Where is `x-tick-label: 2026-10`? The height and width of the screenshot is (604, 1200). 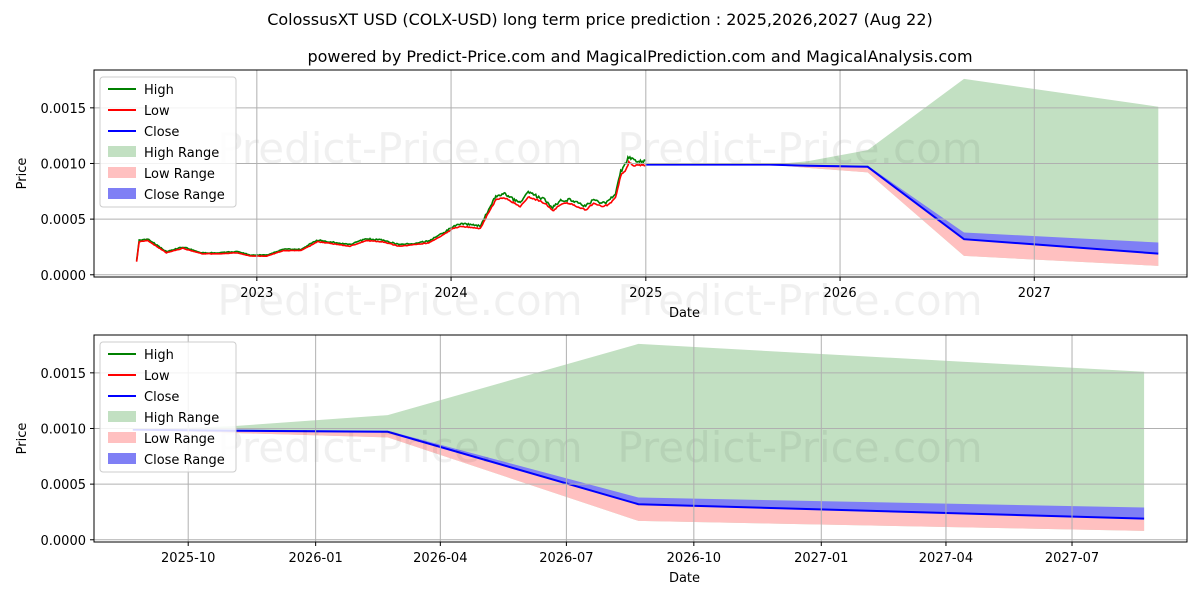 x-tick-label: 2026-10 is located at coordinates (694, 558).